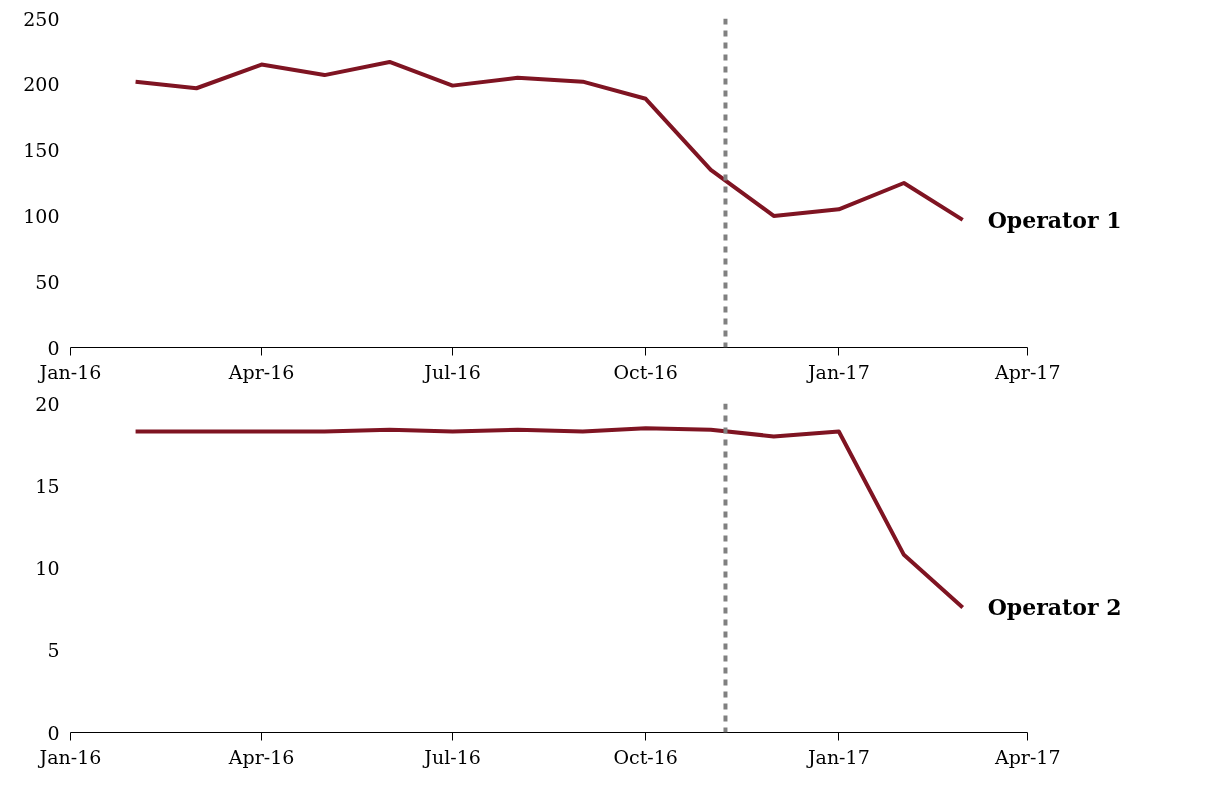  Describe the element at coordinates (41, 150) in the screenshot. I see `y-tick-label: 150` at that location.